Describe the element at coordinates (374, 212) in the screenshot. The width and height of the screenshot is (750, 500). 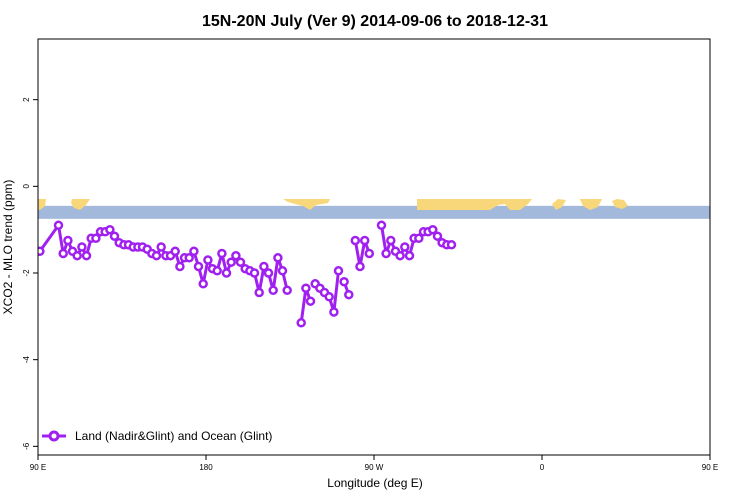
I see `ocean-band` at that location.